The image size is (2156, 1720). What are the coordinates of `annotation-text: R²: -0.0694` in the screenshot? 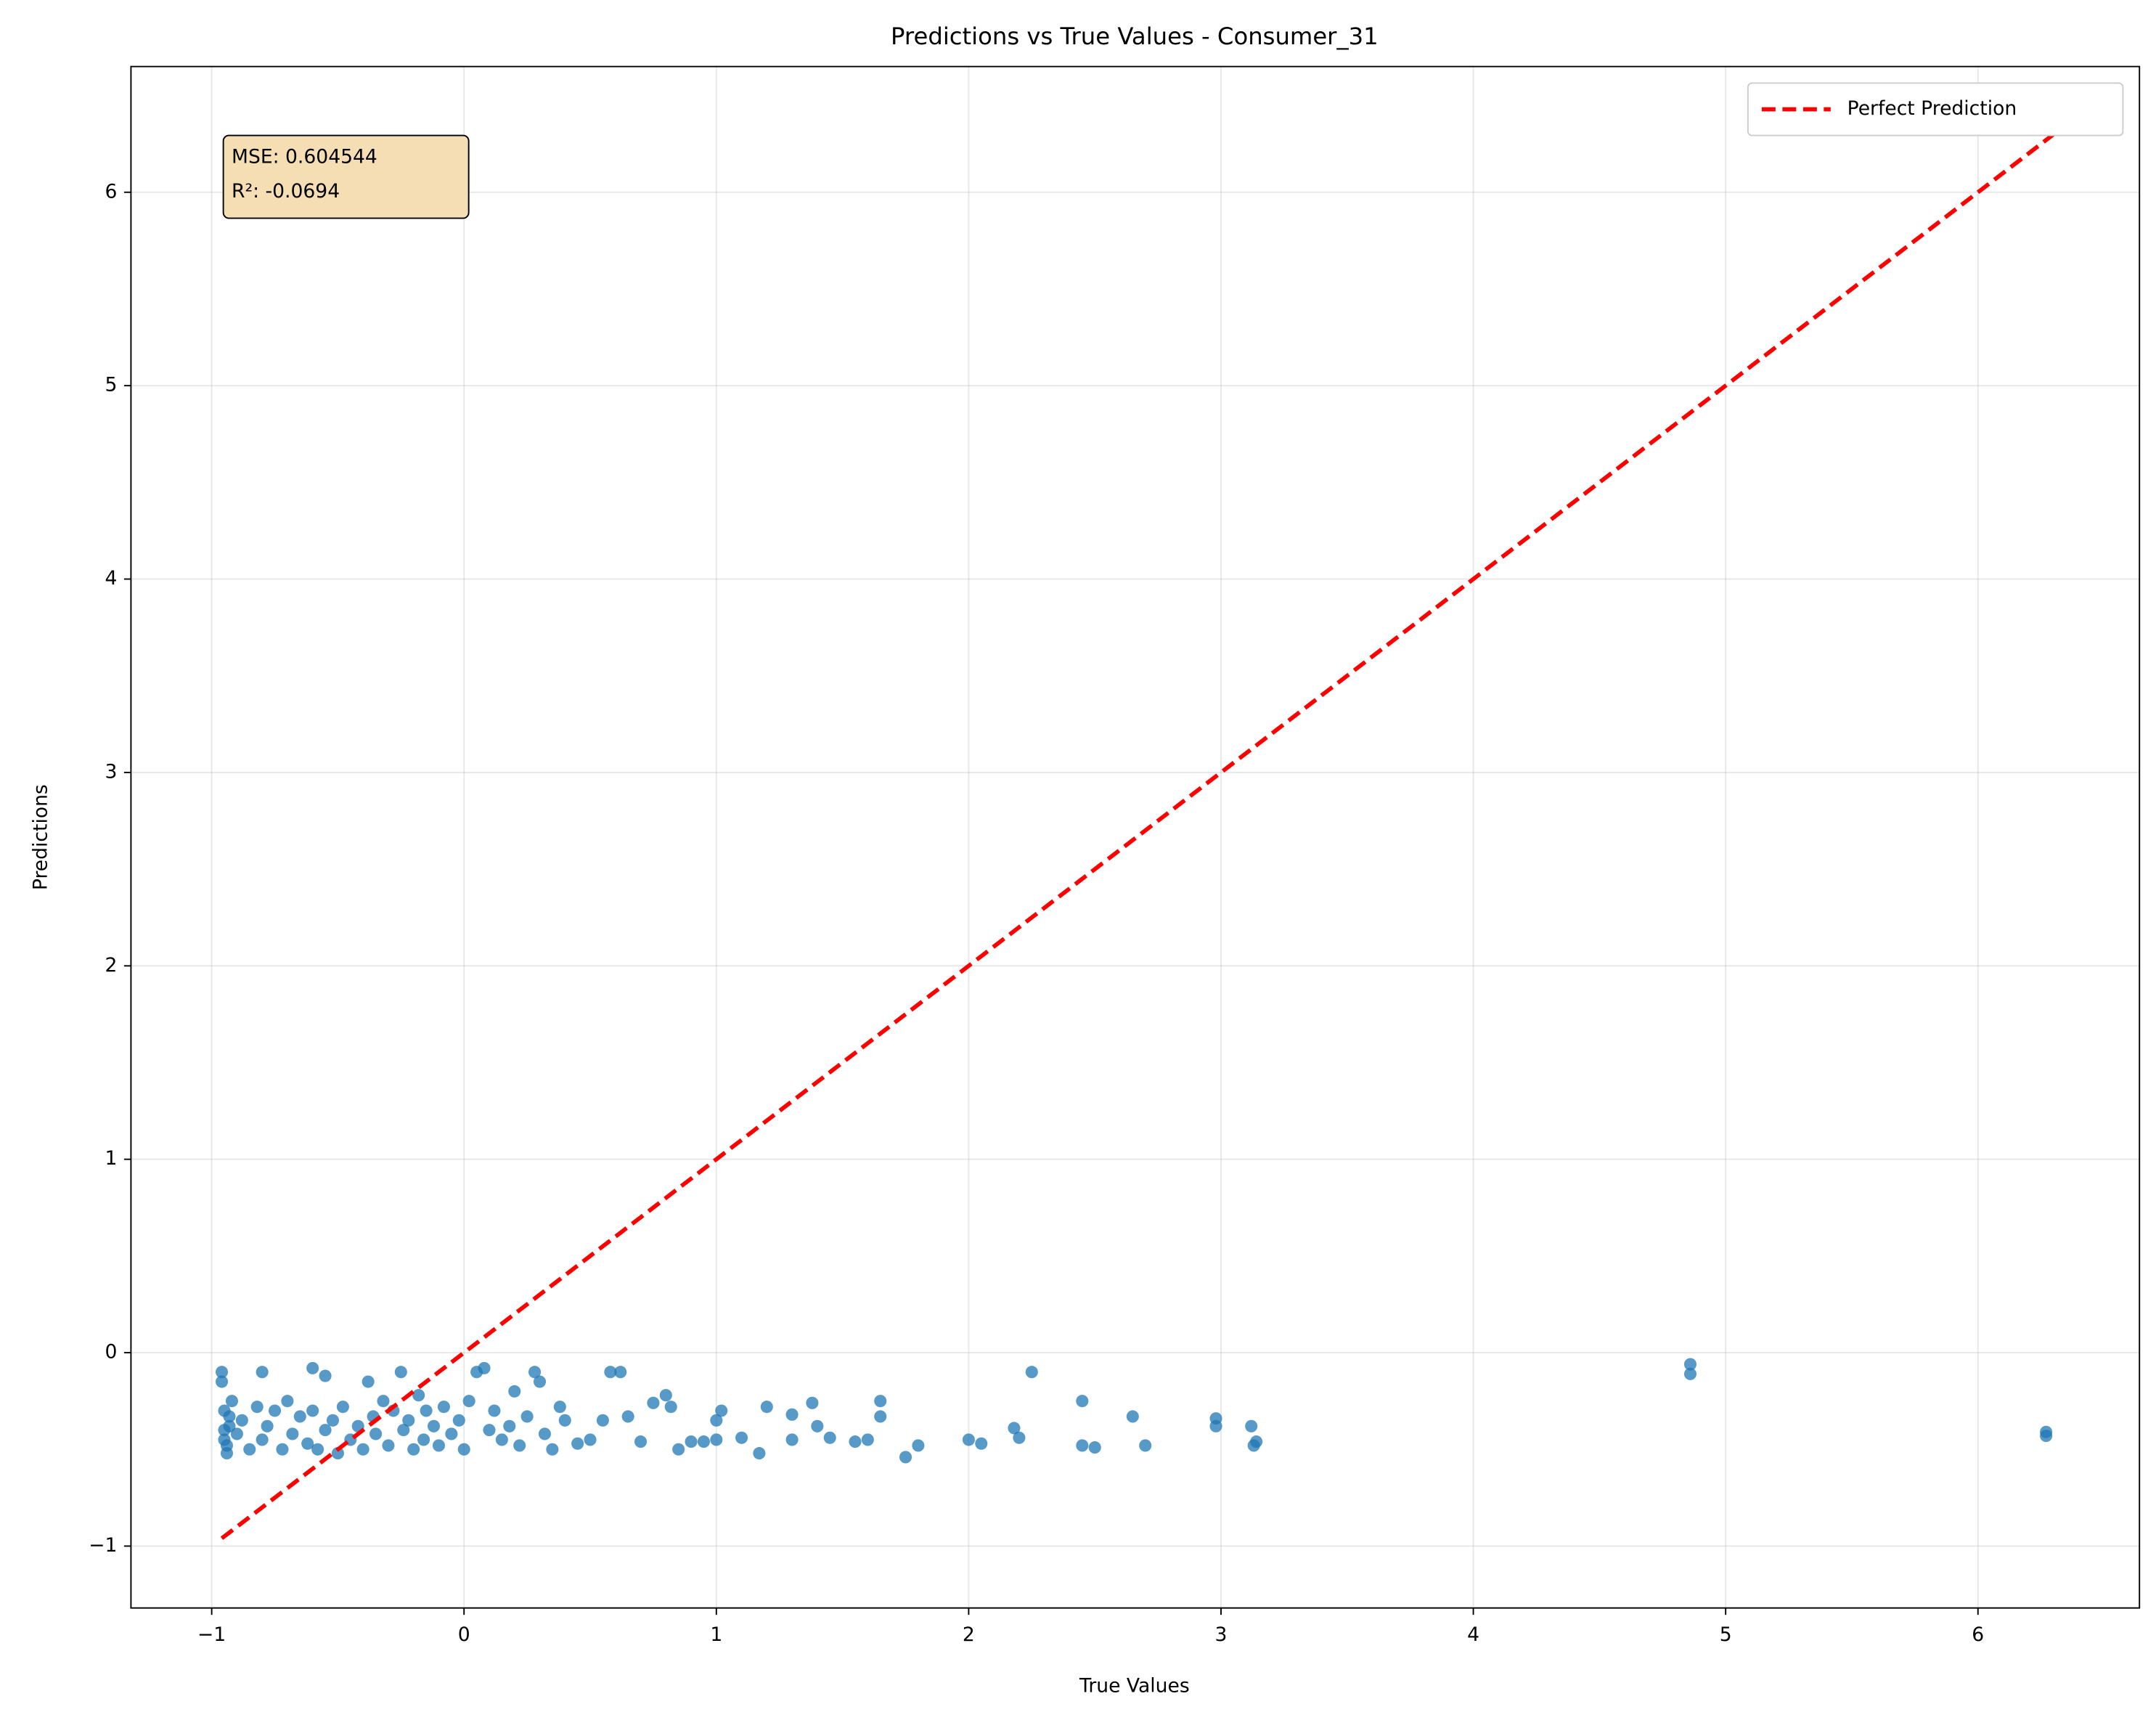 It's located at (286, 192).